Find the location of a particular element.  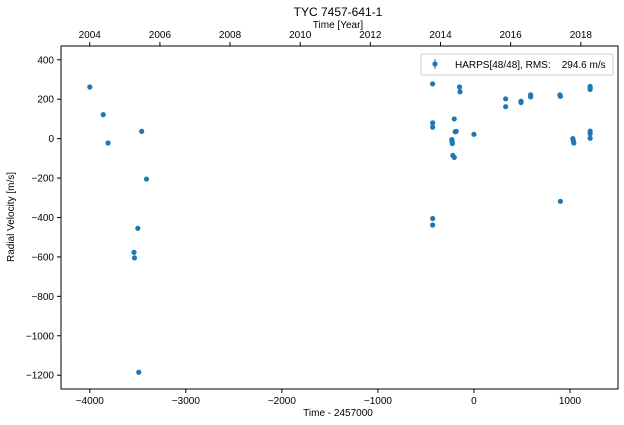

y-tick-label: −1000 is located at coordinates (40, 336).